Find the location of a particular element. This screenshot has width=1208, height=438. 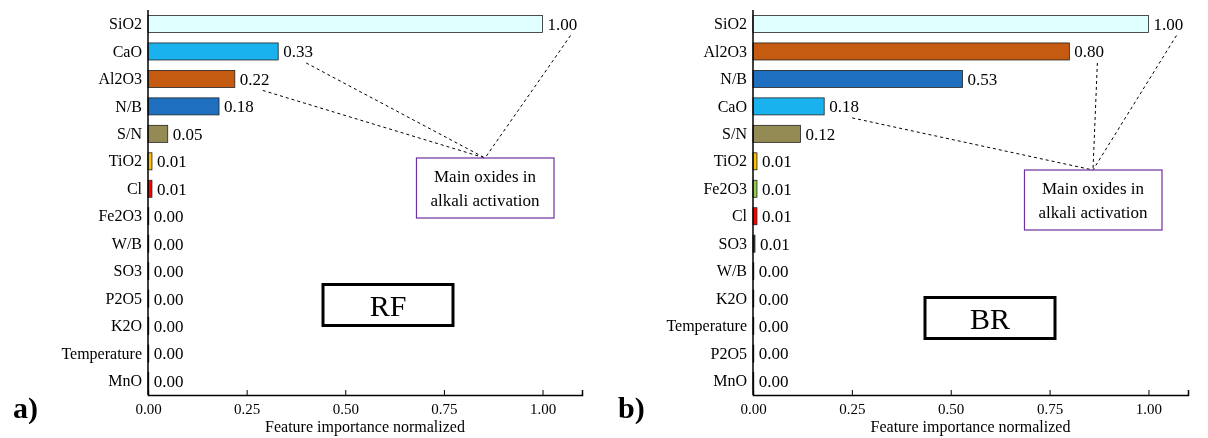

data-label: 0.33 is located at coordinates (298, 52).